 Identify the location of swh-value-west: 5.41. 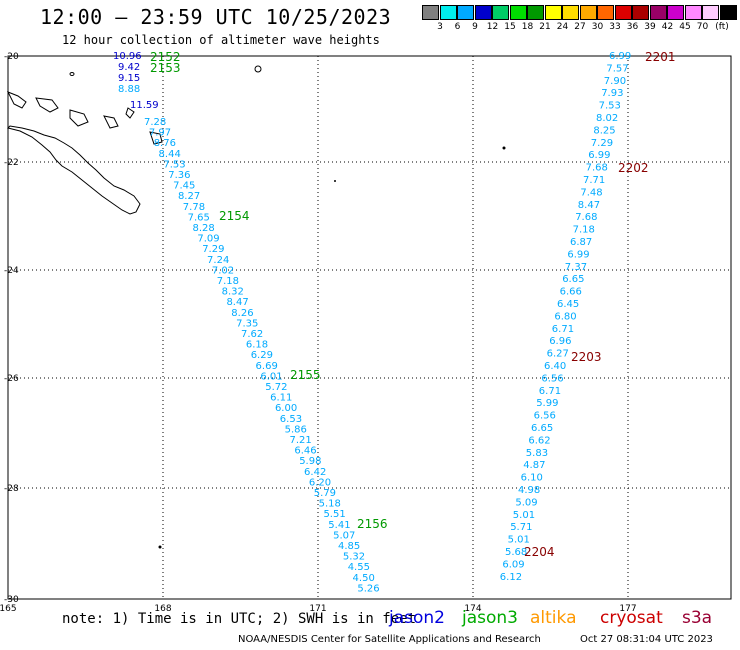
(339, 525).